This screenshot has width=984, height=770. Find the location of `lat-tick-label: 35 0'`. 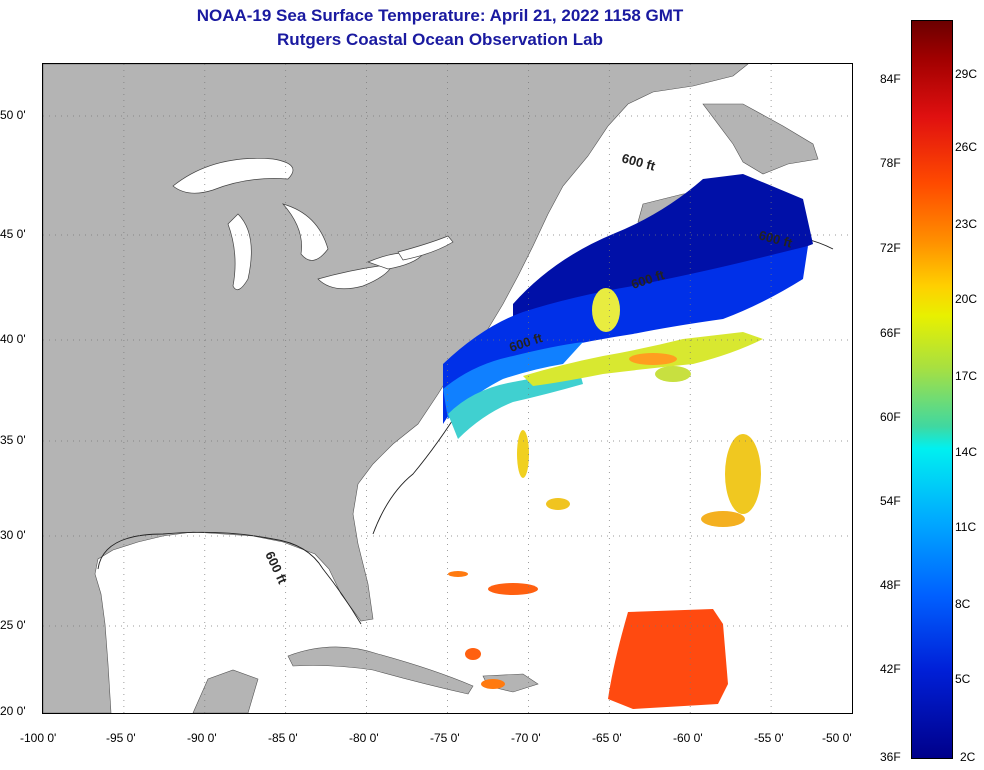

lat-tick-label: 35 0' is located at coordinates (13, 440).